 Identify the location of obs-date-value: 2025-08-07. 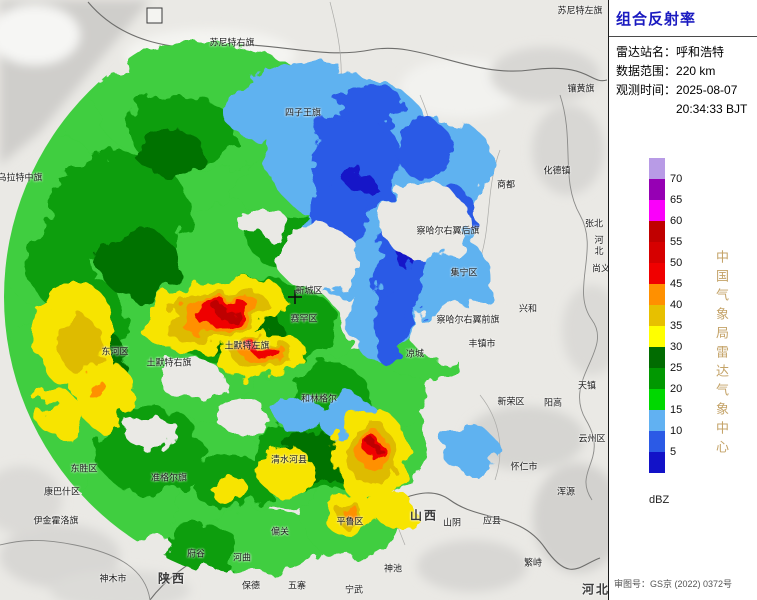
(707, 90).